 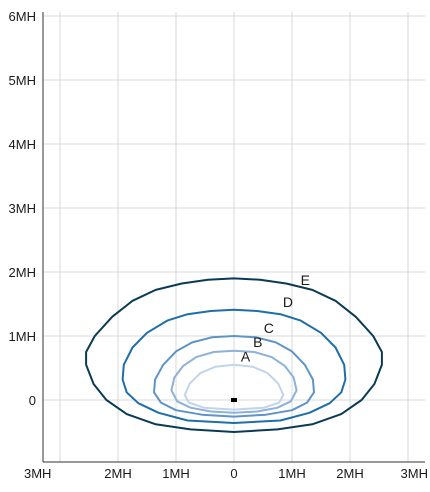 What do you see at coordinates (22, 336) in the screenshot?
I see `y-tick-label: 1MH` at bounding box center [22, 336].